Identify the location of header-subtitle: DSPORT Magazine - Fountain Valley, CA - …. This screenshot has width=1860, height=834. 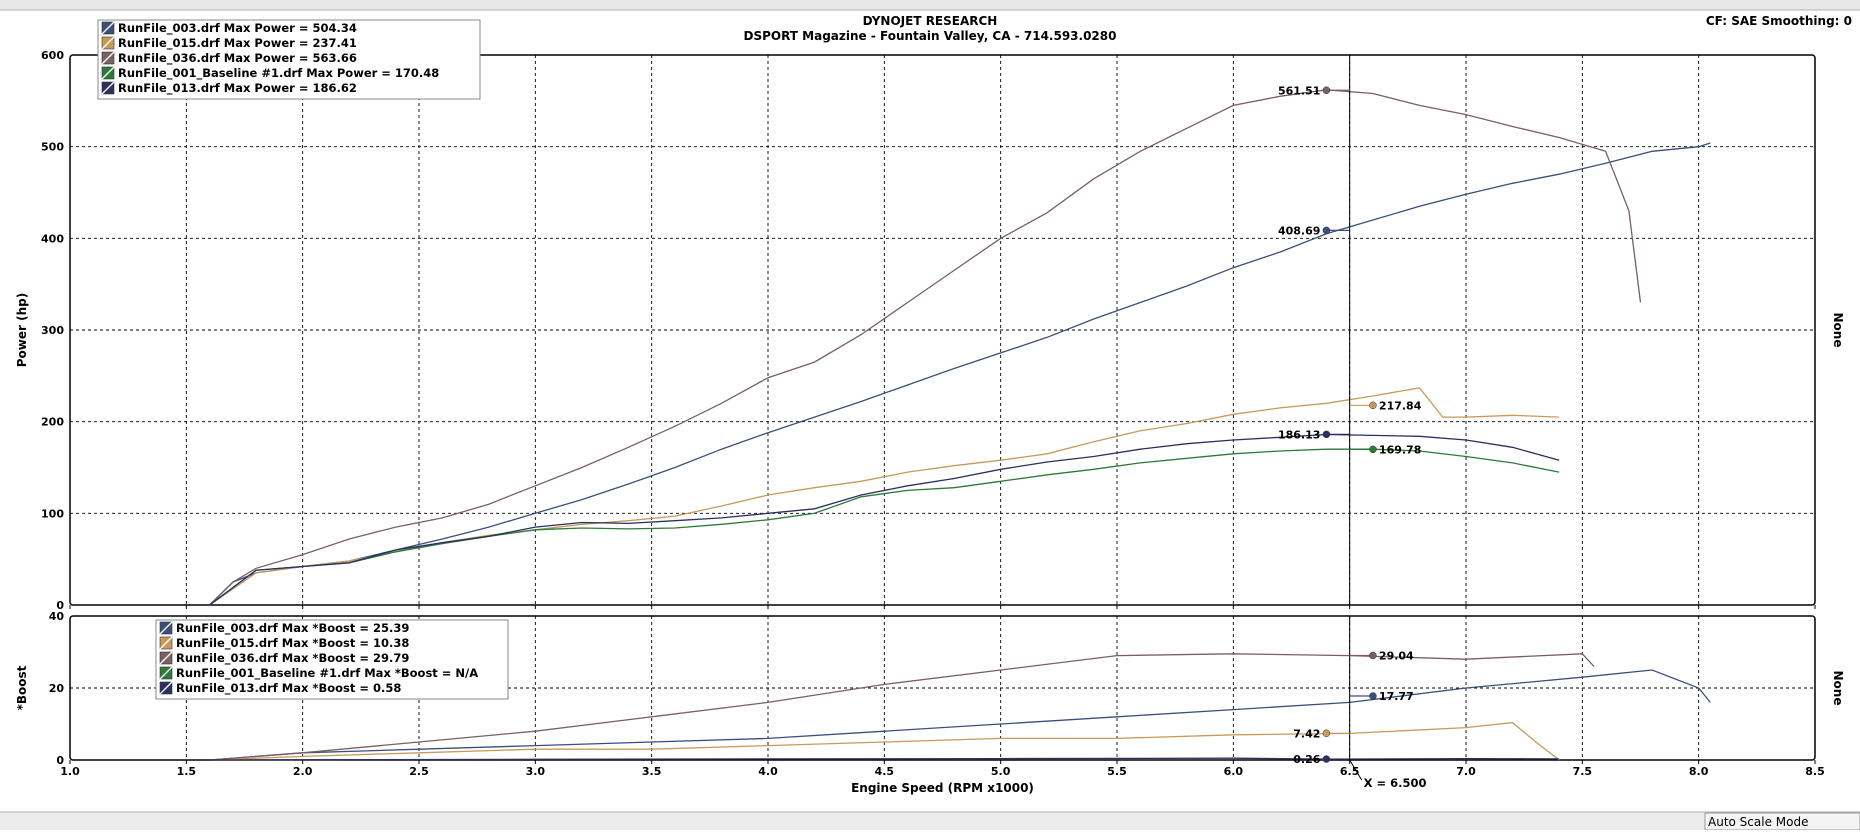
(930, 36).